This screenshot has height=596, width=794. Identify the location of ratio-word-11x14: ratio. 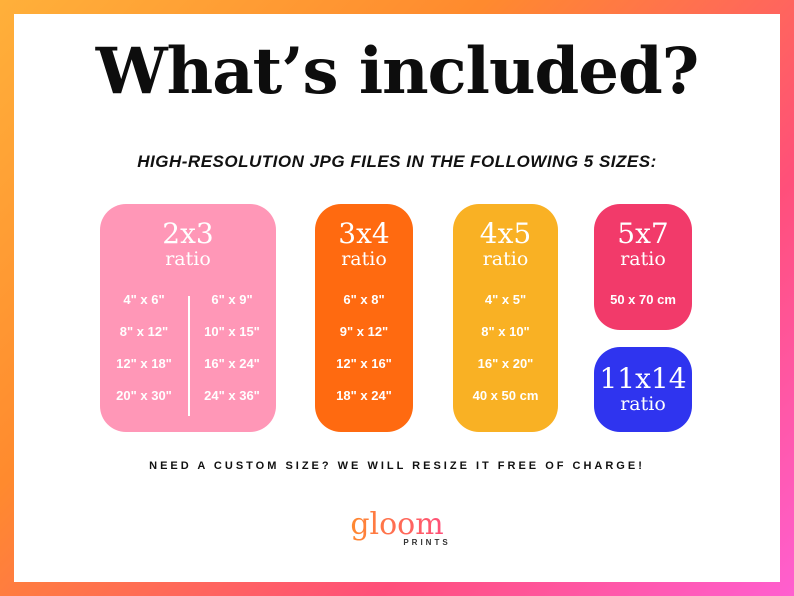
(643, 404).